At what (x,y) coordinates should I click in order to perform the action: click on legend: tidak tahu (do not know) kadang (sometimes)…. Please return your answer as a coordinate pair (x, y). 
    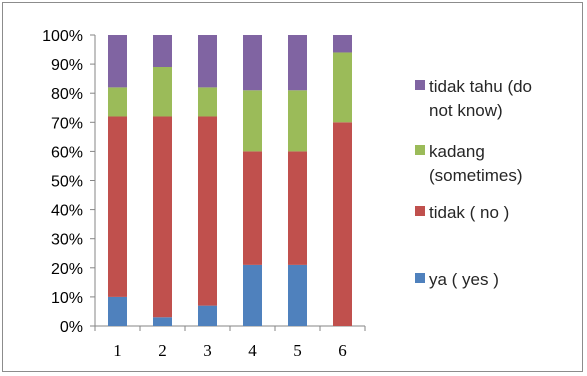
    Looking at the image, I should click on (473, 183).